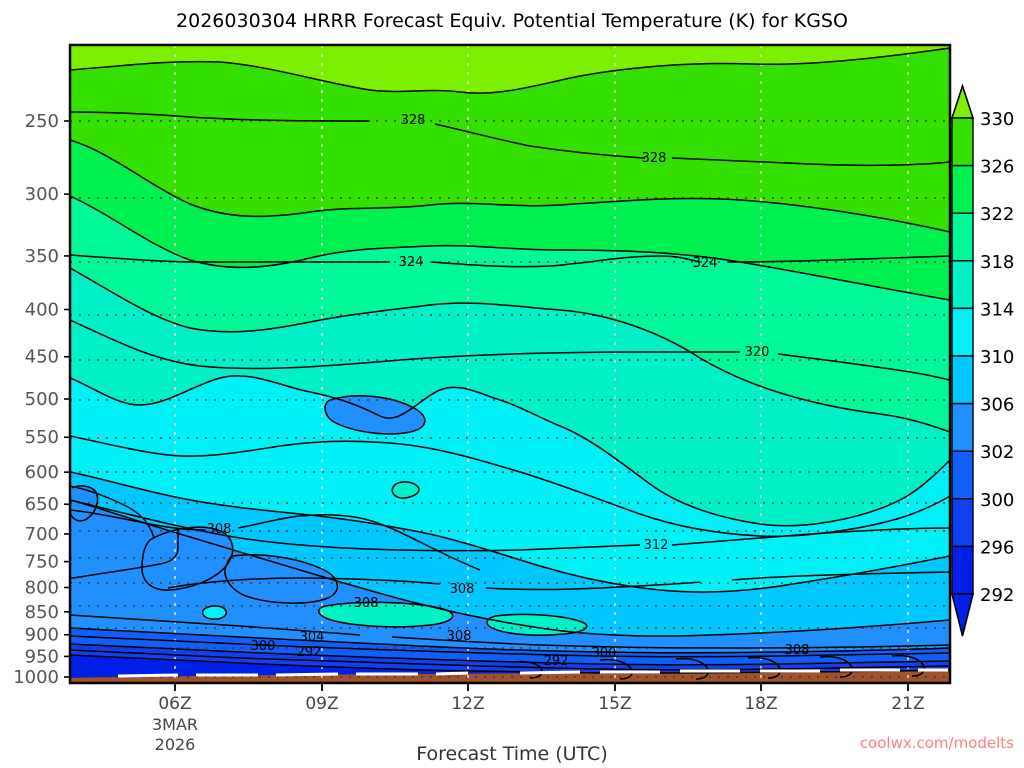  What do you see at coordinates (997, 405) in the screenshot?
I see `colorbar-label-306: 306` at bounding box center [997, 405].